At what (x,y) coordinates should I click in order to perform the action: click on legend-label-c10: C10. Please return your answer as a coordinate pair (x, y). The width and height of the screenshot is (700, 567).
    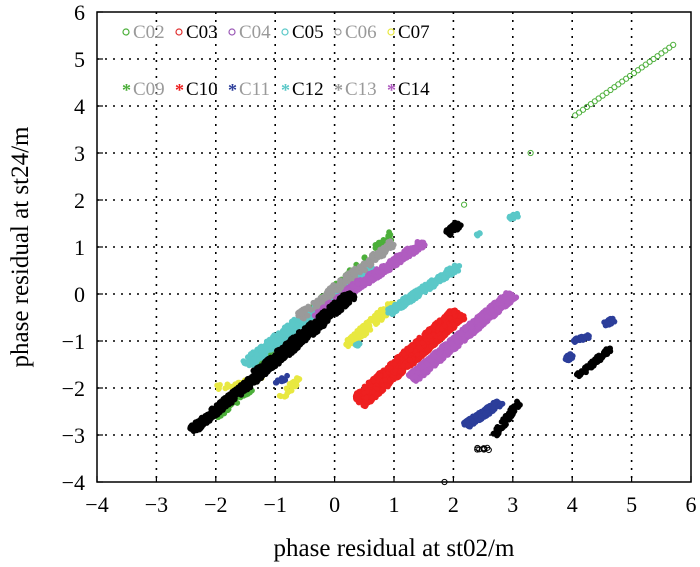
    Looking at the image, I should click on (202, 89).